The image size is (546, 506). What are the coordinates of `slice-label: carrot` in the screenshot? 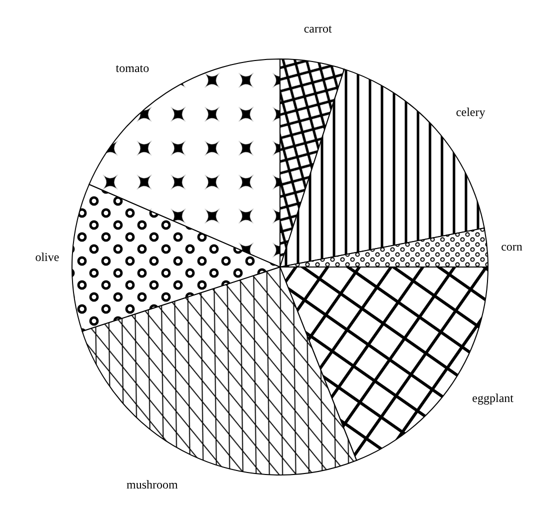 It's located at (318, 28).